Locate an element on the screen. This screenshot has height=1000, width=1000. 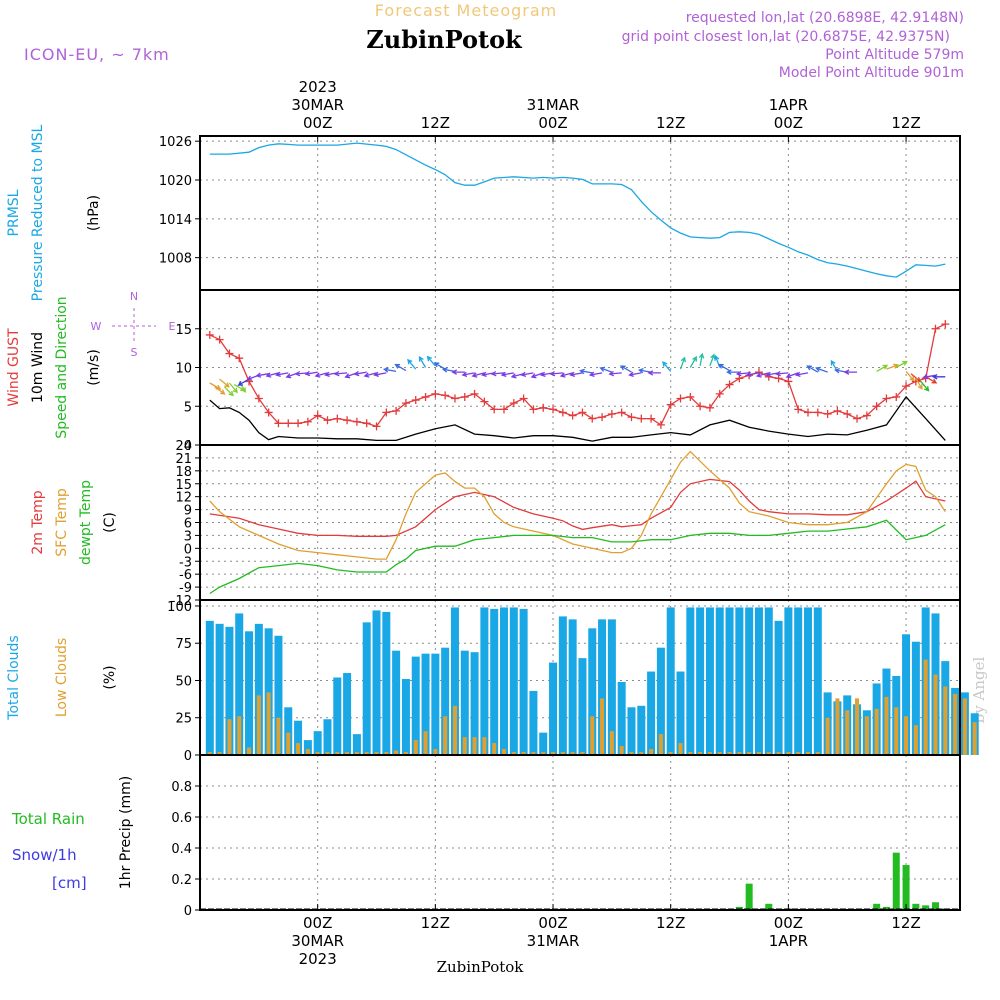
y-axis-label: Total Clouds is located at coordinates (14, 677).